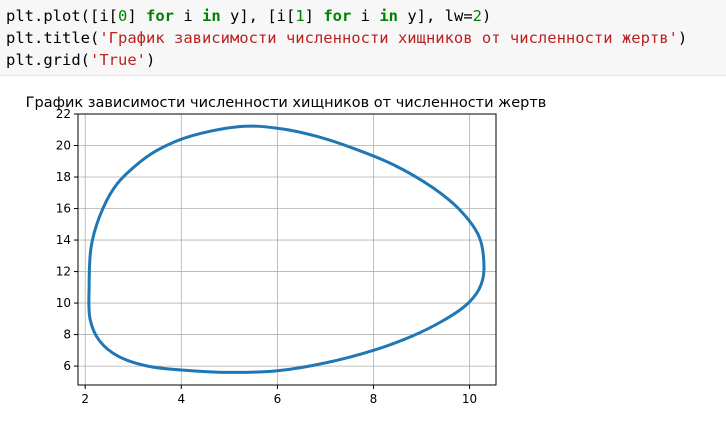  Describe the element at coordinates (85, 399) in the screenshot. I see `x-tick-label: 2` at that location.